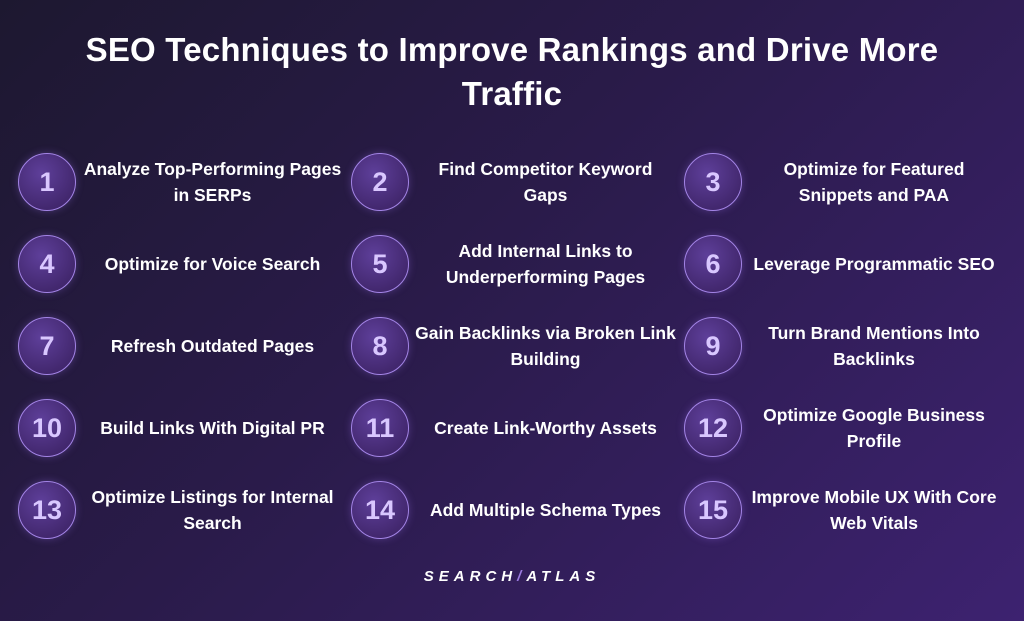 This screenshot has height=621, width=1024. What do you see at coordinates (212, 264) in the screenshot?
I see `technique-label: Optimize for Voice Search` at bounding box center [212, 264].